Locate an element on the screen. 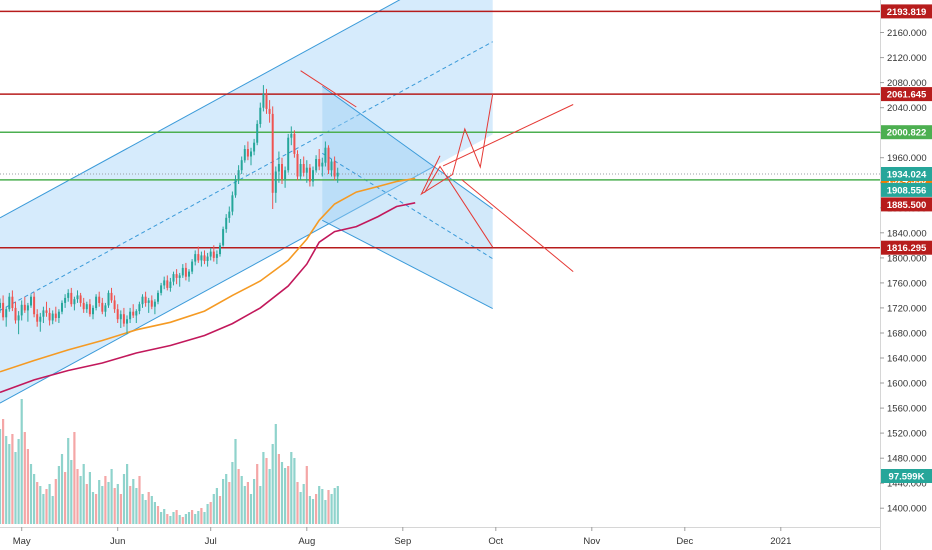 This screenshot has height=550, width=932. y-tick-label: 1960.000 is located at coordinates (907, 158).